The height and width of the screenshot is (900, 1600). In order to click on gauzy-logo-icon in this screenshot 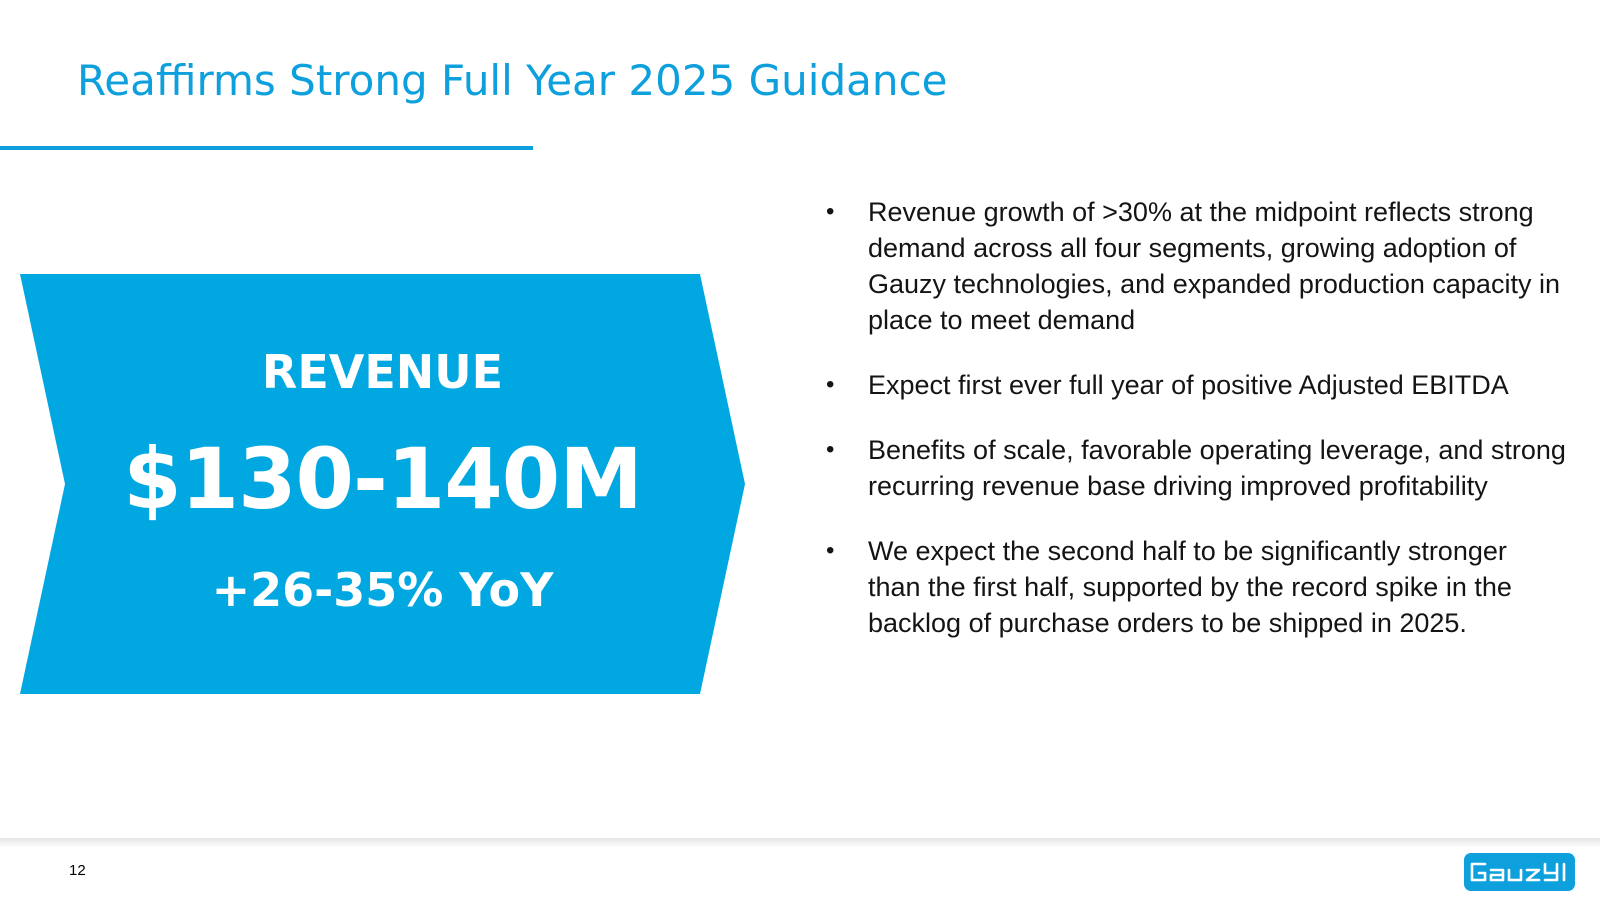, I will do `click(1519, 872)`.